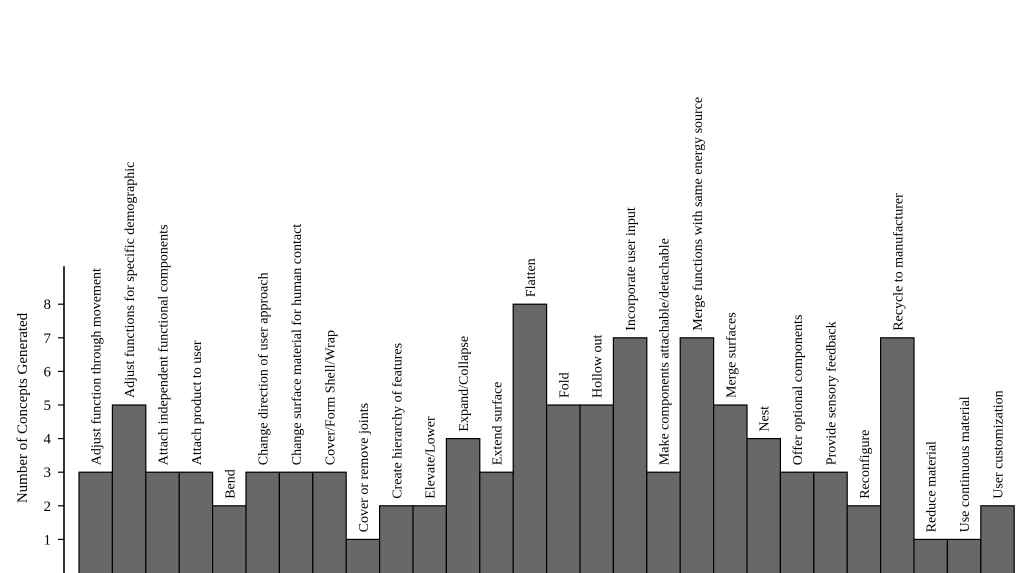 The width and height of the screenshot is (1032, 573). I want to click on category-label: Extend surface, so click(498, 424).